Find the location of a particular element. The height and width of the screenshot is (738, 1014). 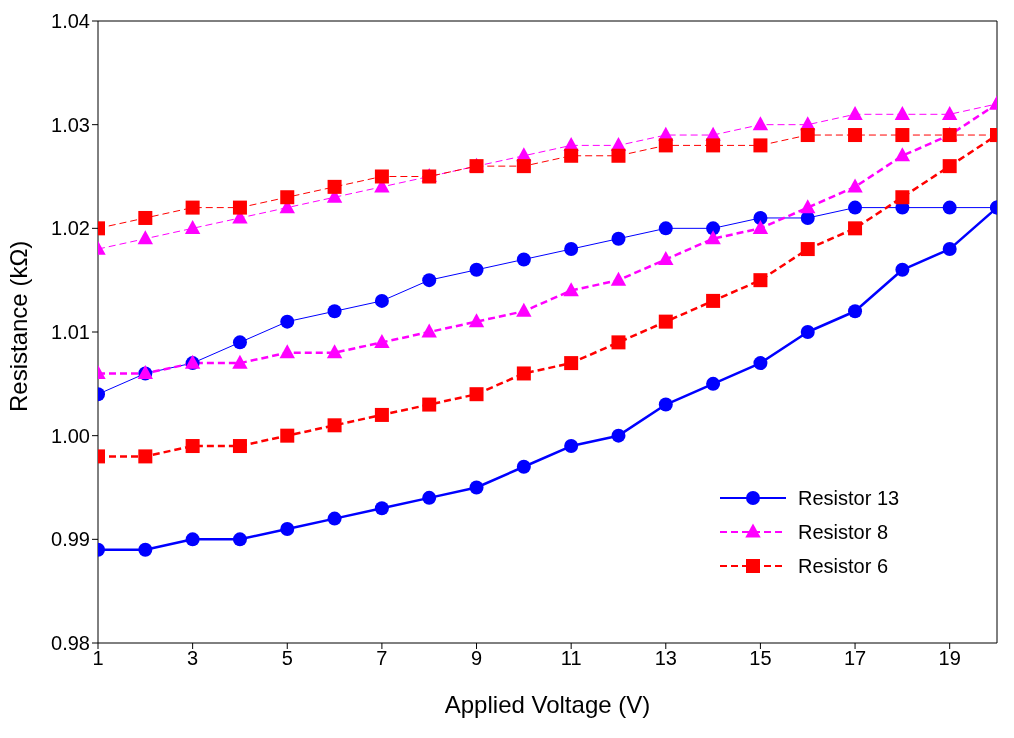

x-tick-label: 7 is located at coordinates (382, 658).